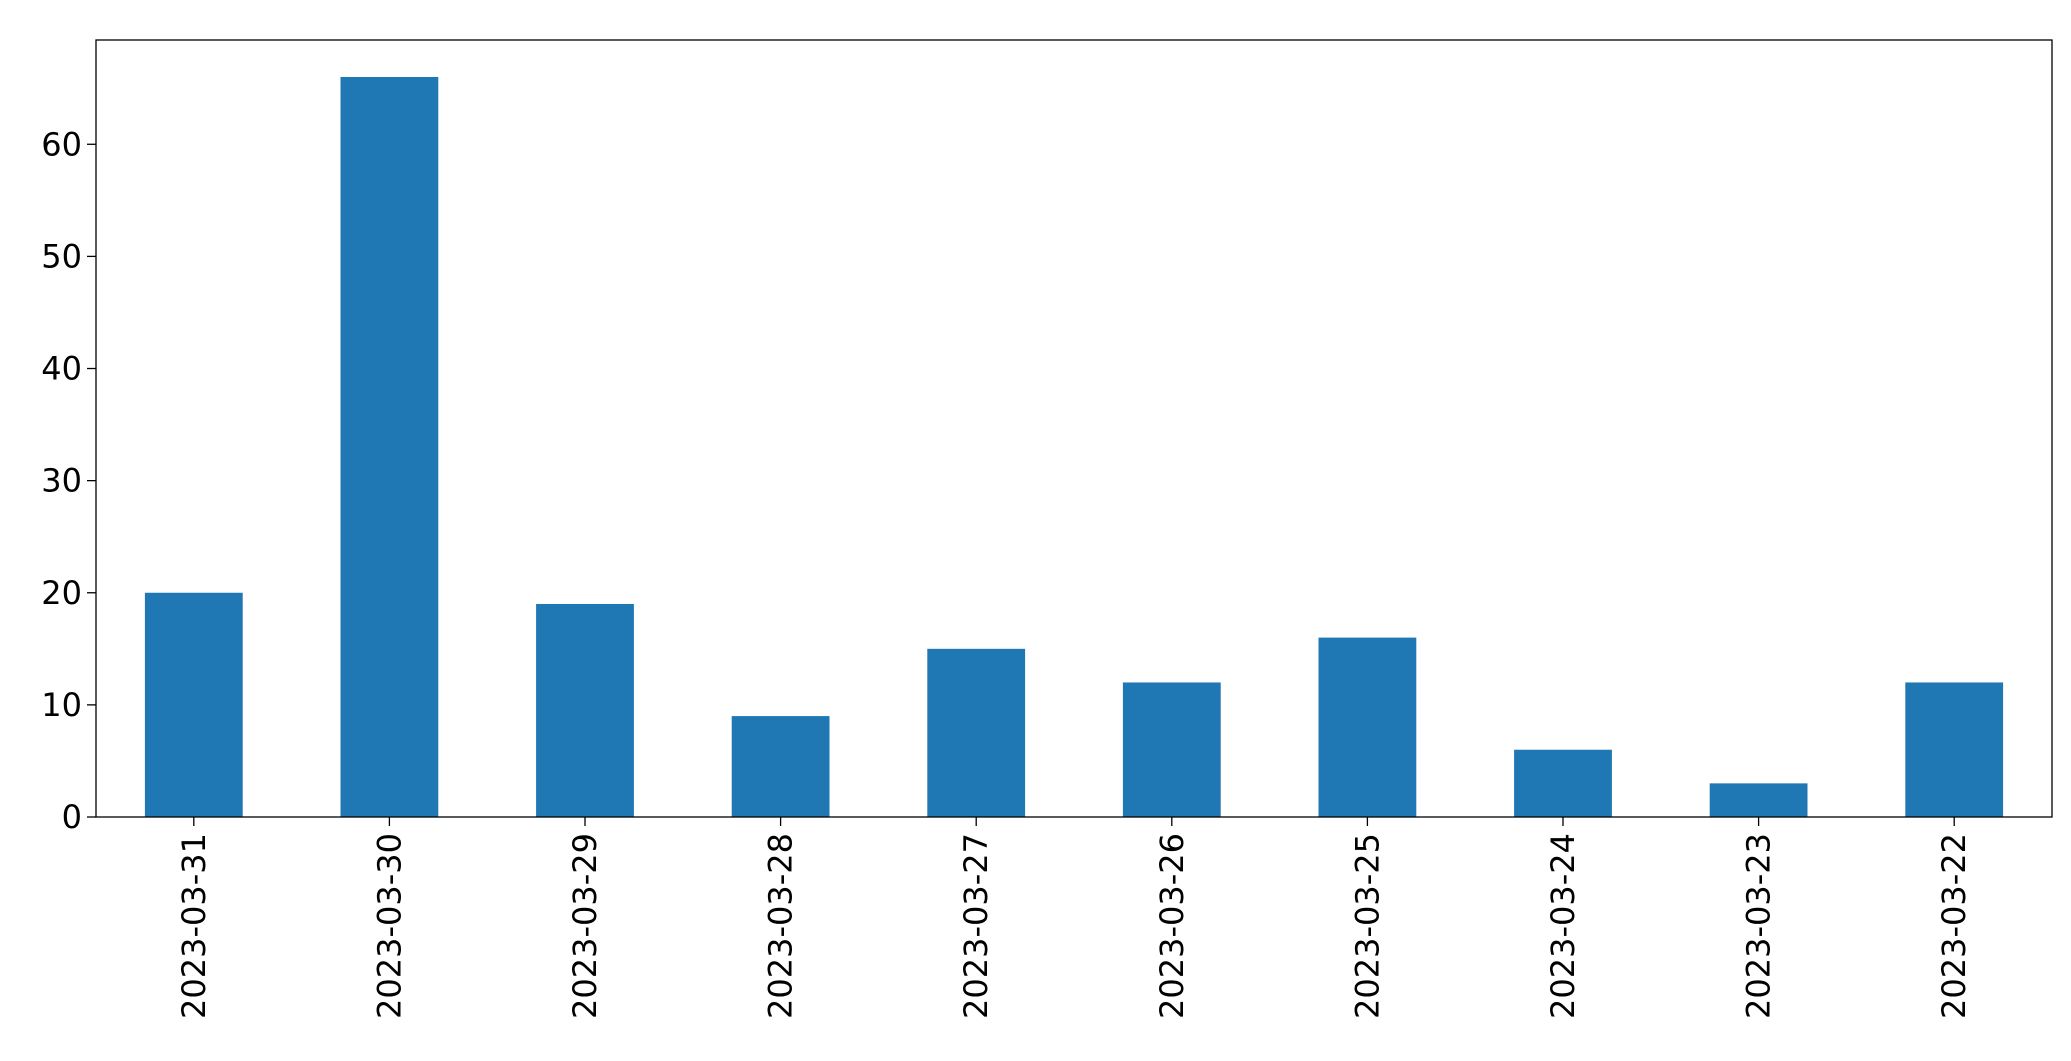 This screenshot has height=1061, width=2071. I want to click on x-tick-label: 2023-03-30, so click(389, 926).